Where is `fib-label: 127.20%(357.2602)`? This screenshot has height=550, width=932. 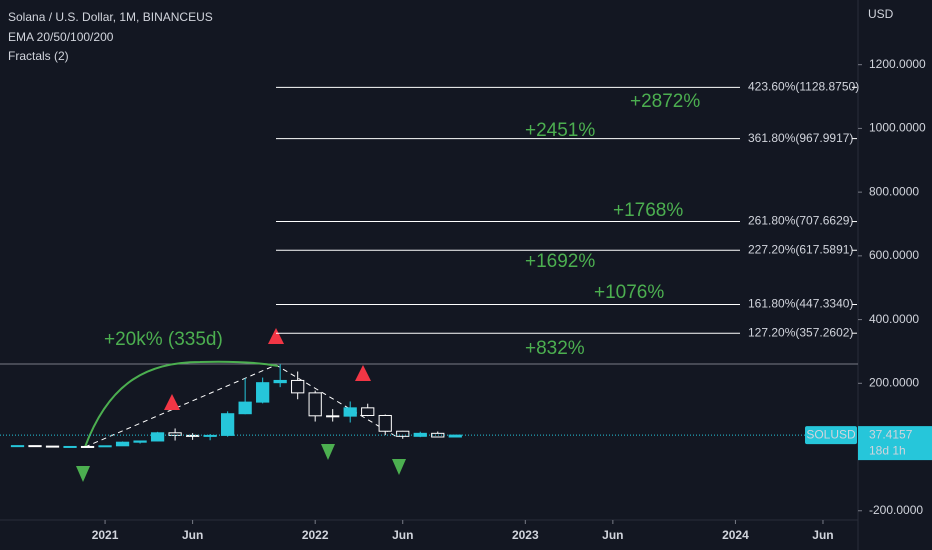 fib-label: 127.20%(357.2602) is located at coordinates (800, 332).